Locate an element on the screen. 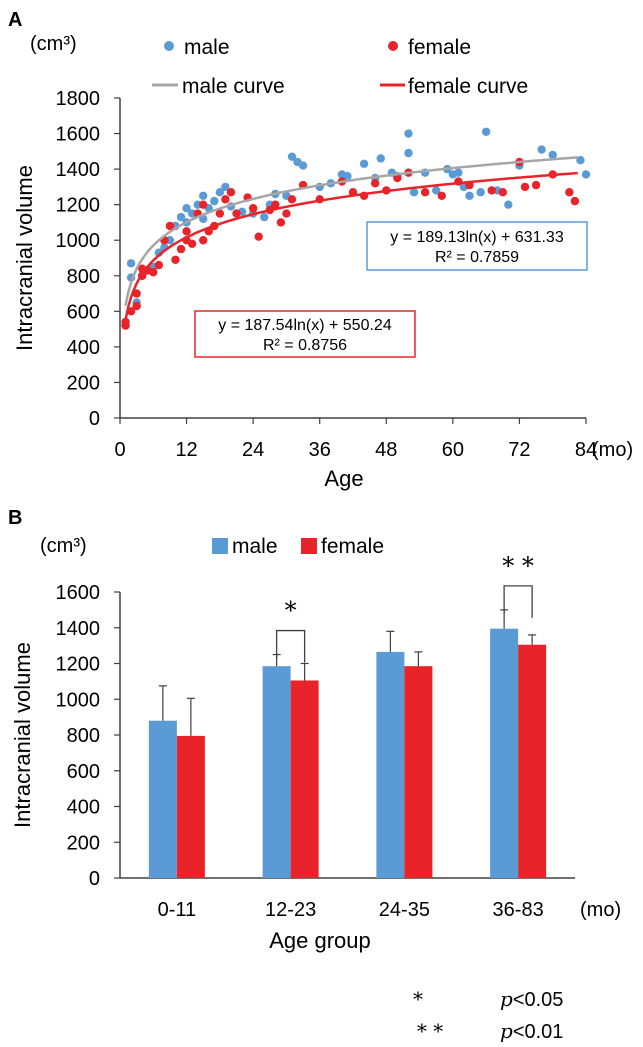 The width and height of the screenshot is (643, 1047). panel-b-y-ticks: 0 200 400 600 800 1000 1200 1400 1600 is located at coordinates (88, 736).